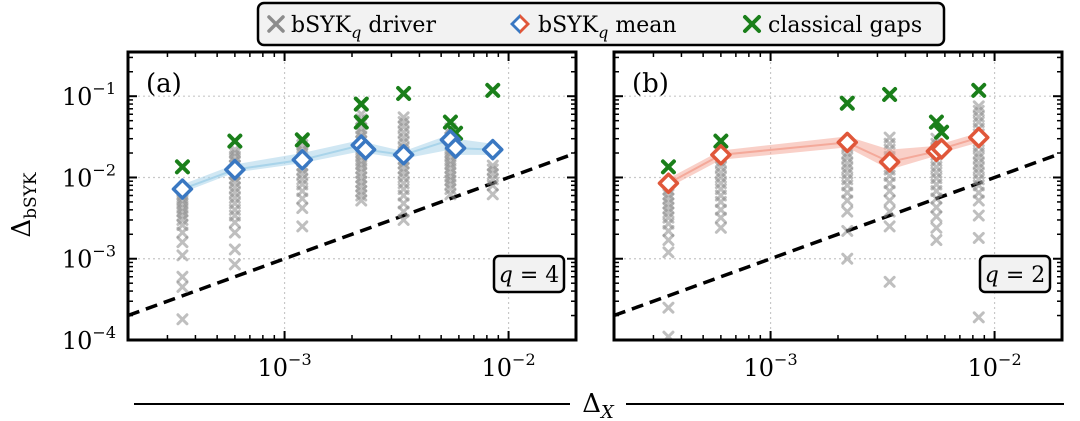 The width and height of the screenshot is (1080, 421). I want to click on legend-frame, so click(601, 24).